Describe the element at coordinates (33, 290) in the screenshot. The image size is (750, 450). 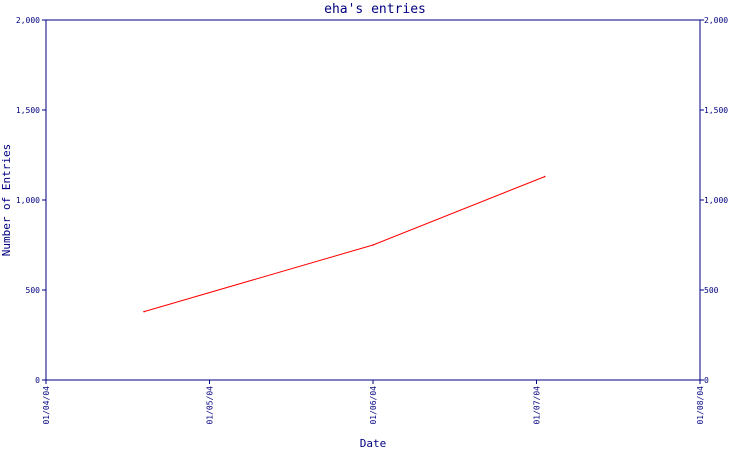
I see `y-tick-label-left: 500` at that location.